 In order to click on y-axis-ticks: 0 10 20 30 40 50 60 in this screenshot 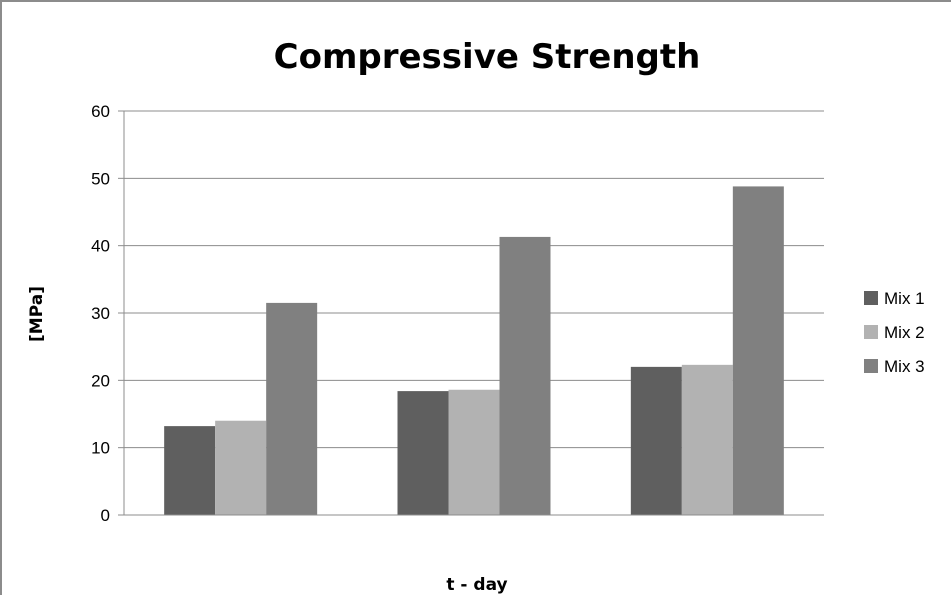, I will do `click(107, 313)`.